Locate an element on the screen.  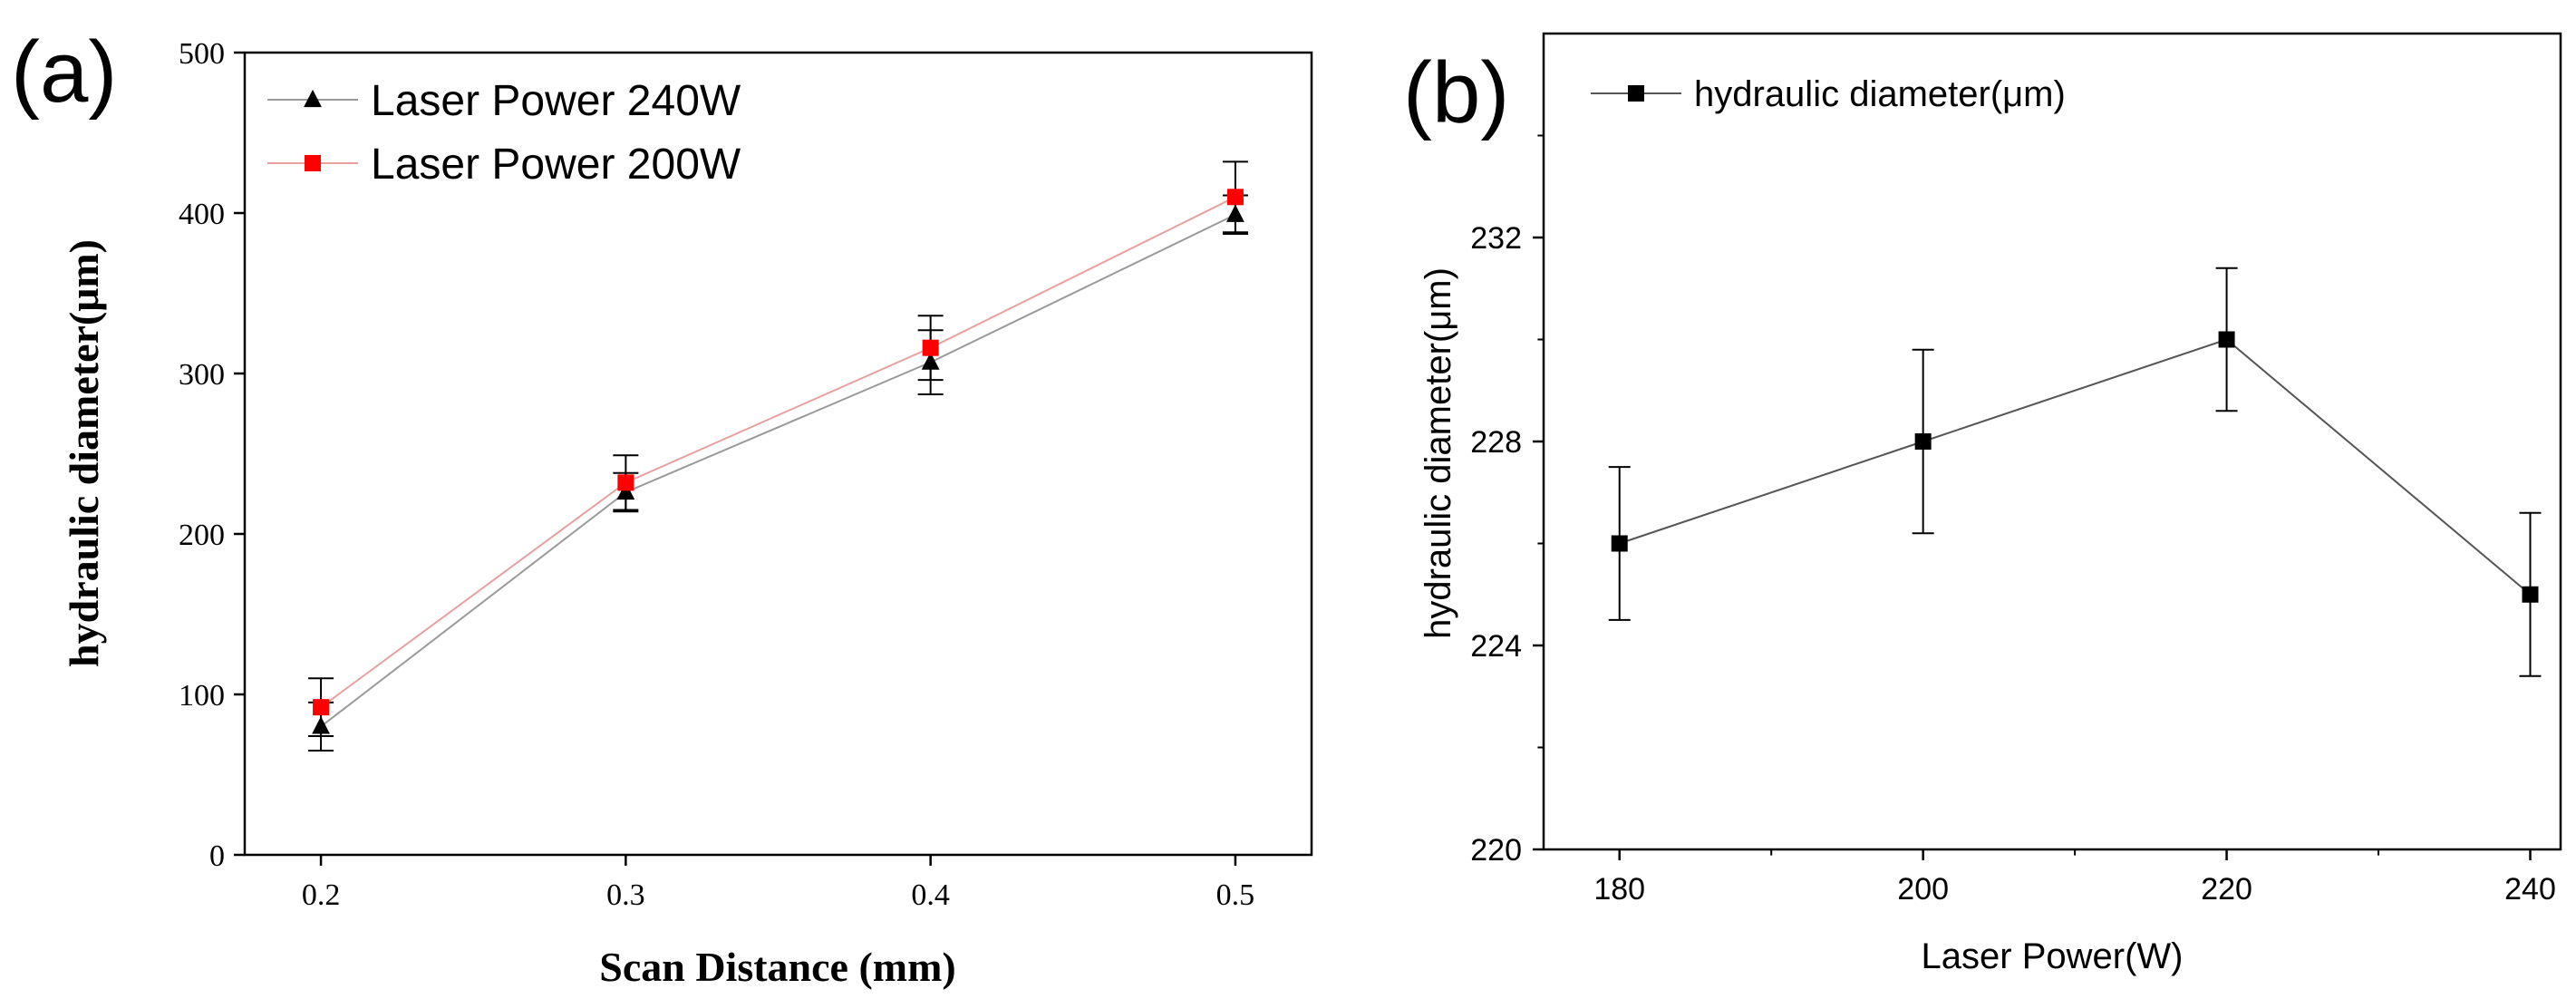
y-tick-label: 200 is located at coordinates (202, 535).